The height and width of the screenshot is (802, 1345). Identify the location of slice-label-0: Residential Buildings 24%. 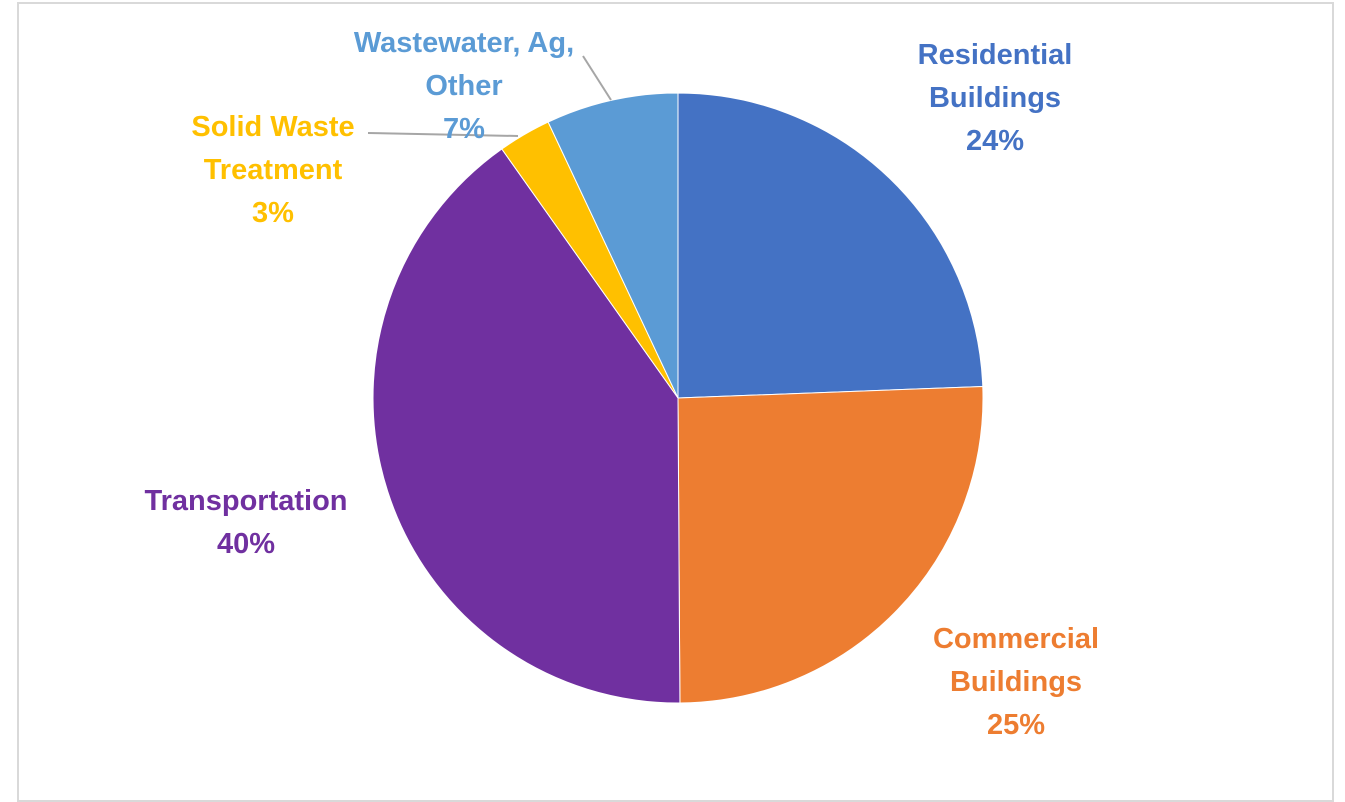
(995, 98).